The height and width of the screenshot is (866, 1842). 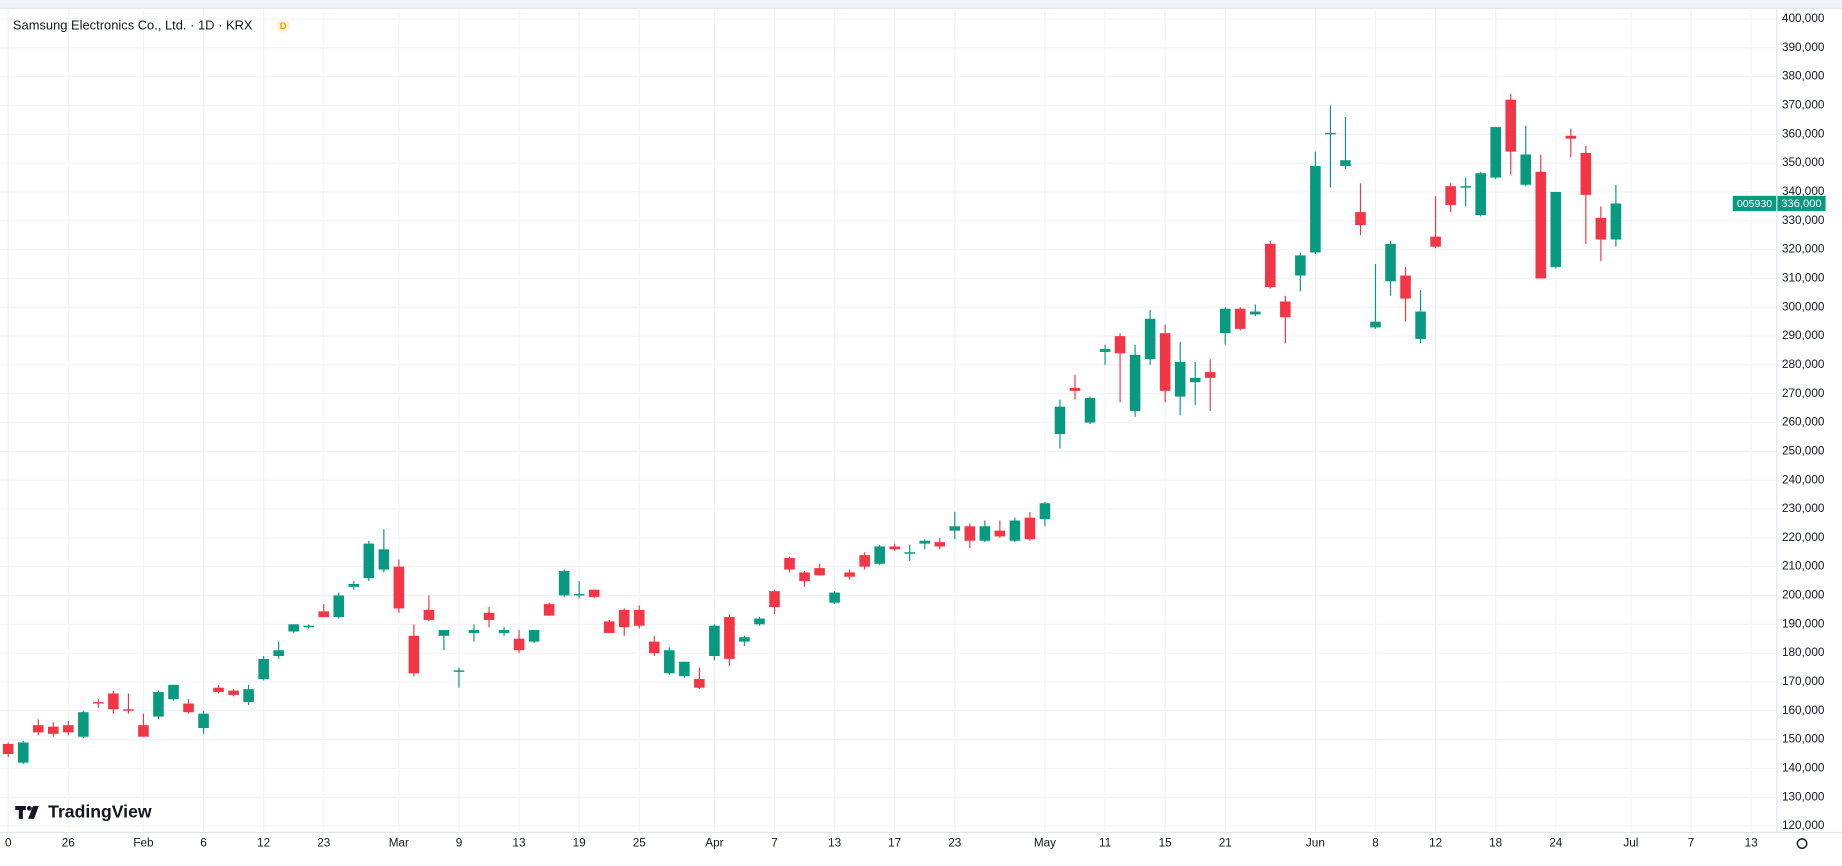 I want to click on y-tick-label: 150,000, so click(x=1803, y=739).